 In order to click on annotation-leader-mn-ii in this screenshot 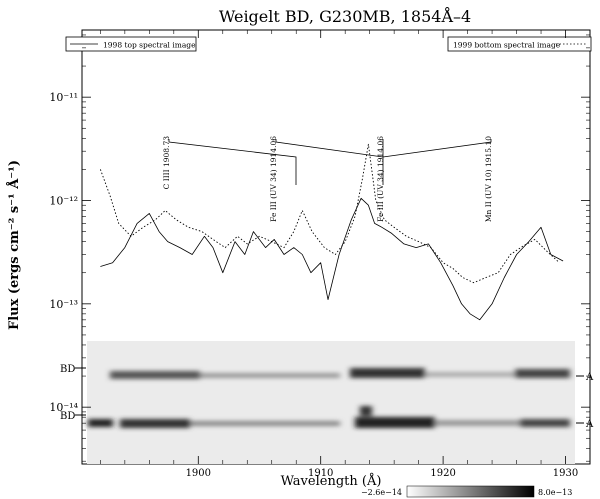, I will do `click(437, 148)`.